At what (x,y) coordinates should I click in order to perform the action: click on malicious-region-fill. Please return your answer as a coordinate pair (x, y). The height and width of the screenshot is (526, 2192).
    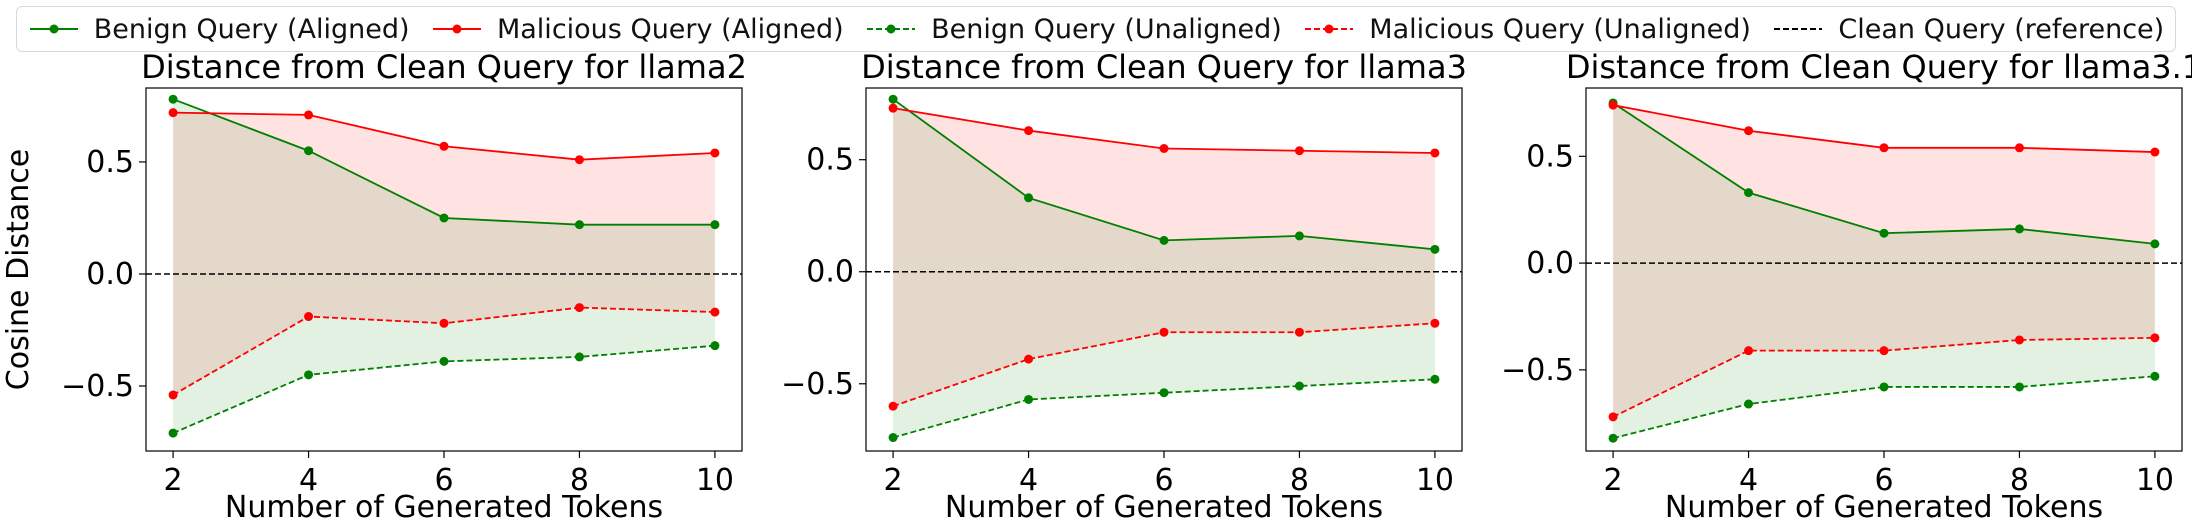
    Looking at the image, I should click on (444, 253).